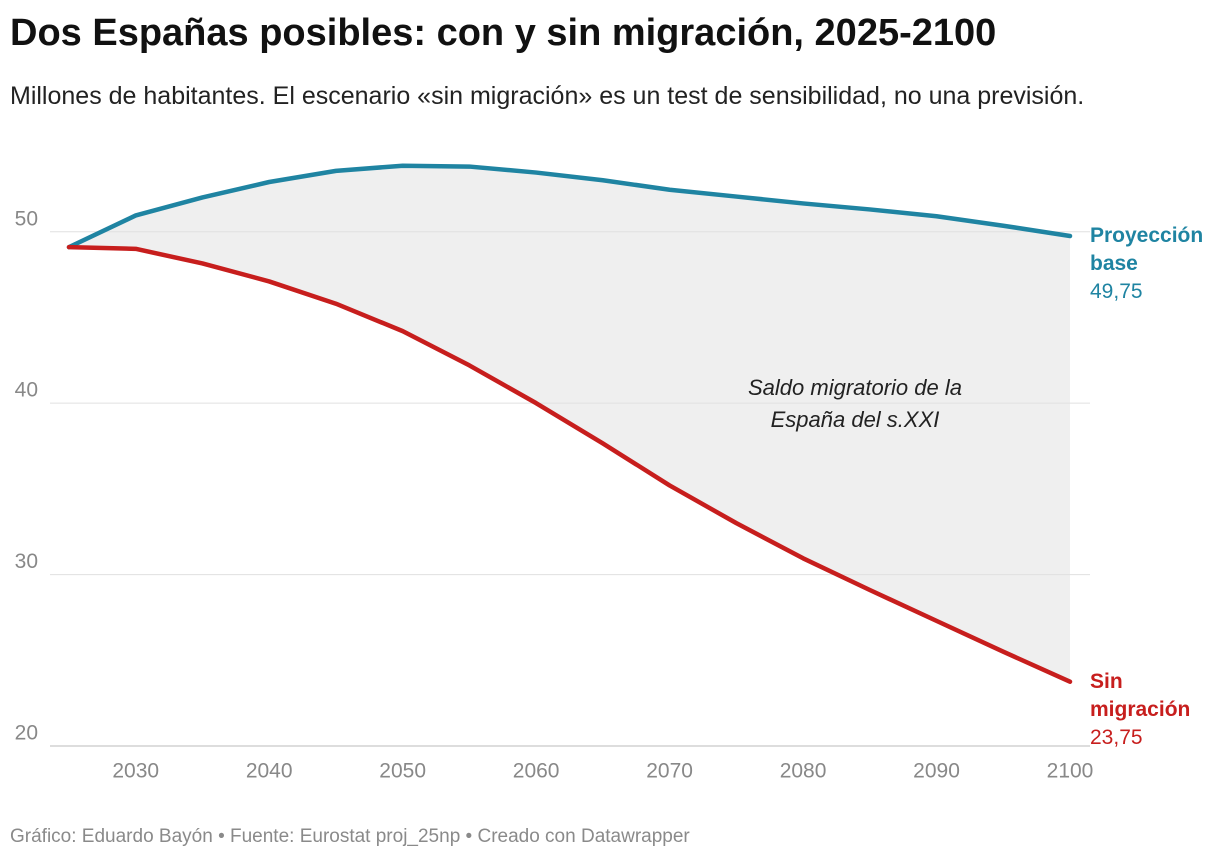  What do you see at coordinates (135, 771) in the screenshot?
I see `x-tick-label: 2030` at bounding box center [135, 771].